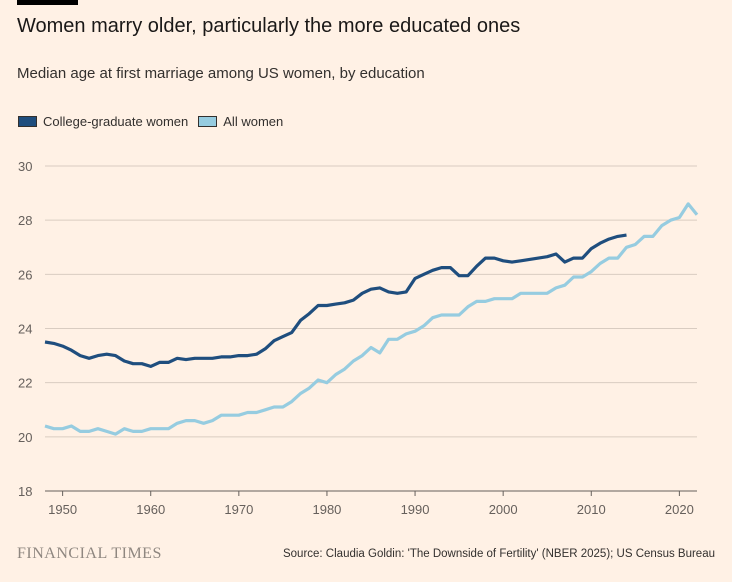 The image size is (732, 582). I want to click on x-tick-label: 1990, so click(415, 509).